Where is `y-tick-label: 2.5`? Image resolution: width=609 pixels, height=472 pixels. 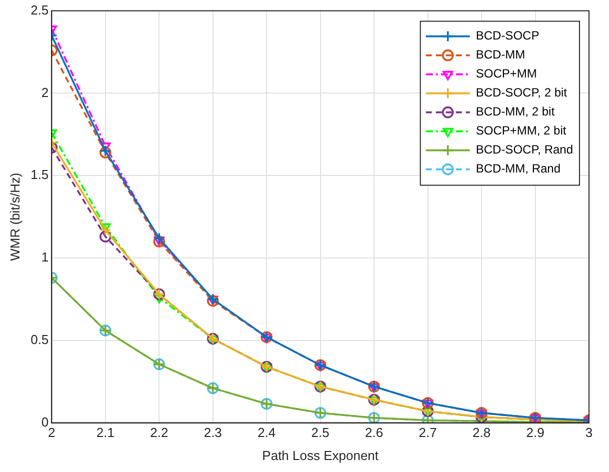 y-tick-label: 2.5 is located at coordinates (39, 10).